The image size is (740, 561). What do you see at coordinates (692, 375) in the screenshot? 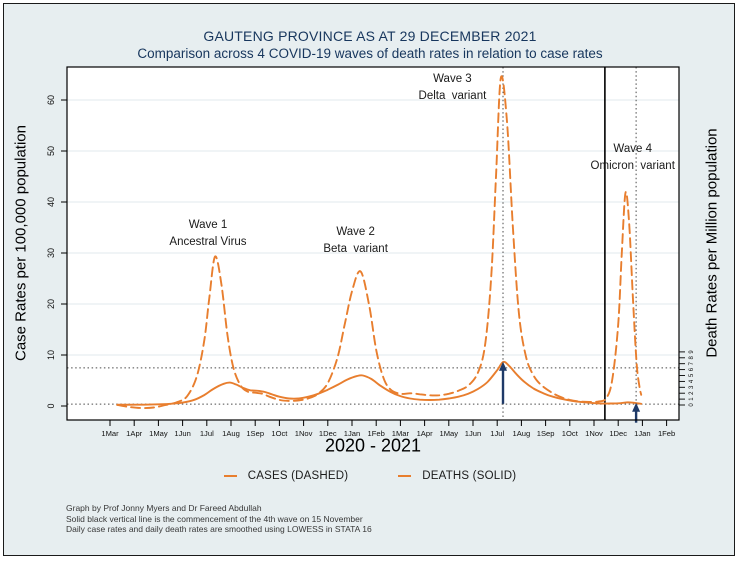
I see `y-right-tick-label: 5` at bounding box center [692, 375].